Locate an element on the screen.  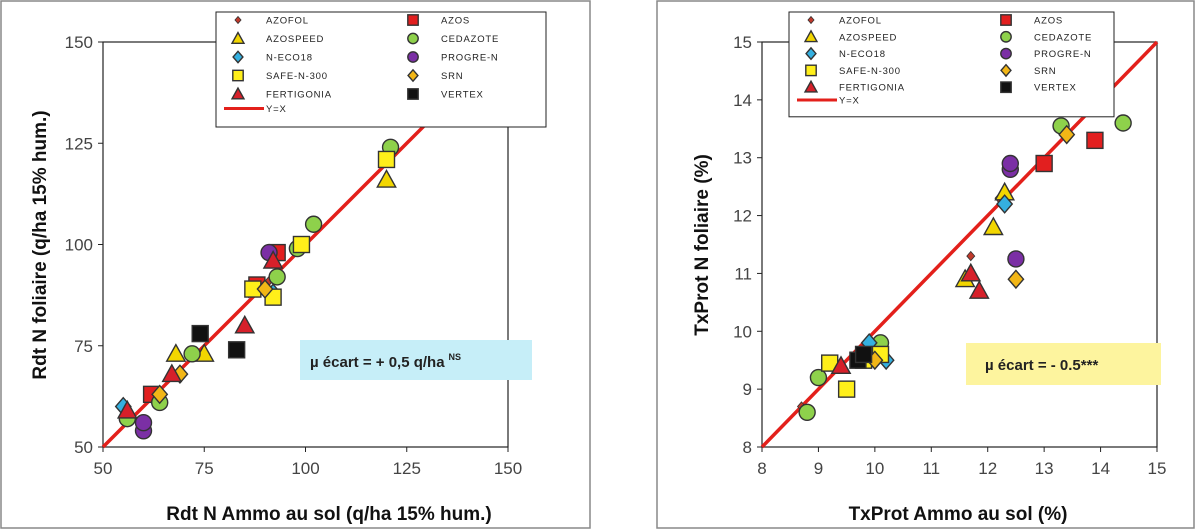
annotation-box: µ écart = + 0,5 q/ha NS is located at coordinates (416, 360).